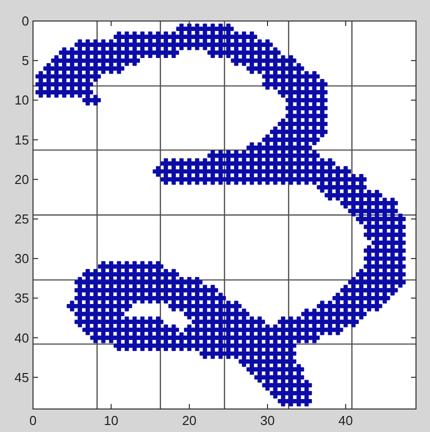 The image size is (430, 432). What do you see at coordinates (267, 420) in the screenshot?
I see `x-tick-label: 30` at bounding box center [267, 420].